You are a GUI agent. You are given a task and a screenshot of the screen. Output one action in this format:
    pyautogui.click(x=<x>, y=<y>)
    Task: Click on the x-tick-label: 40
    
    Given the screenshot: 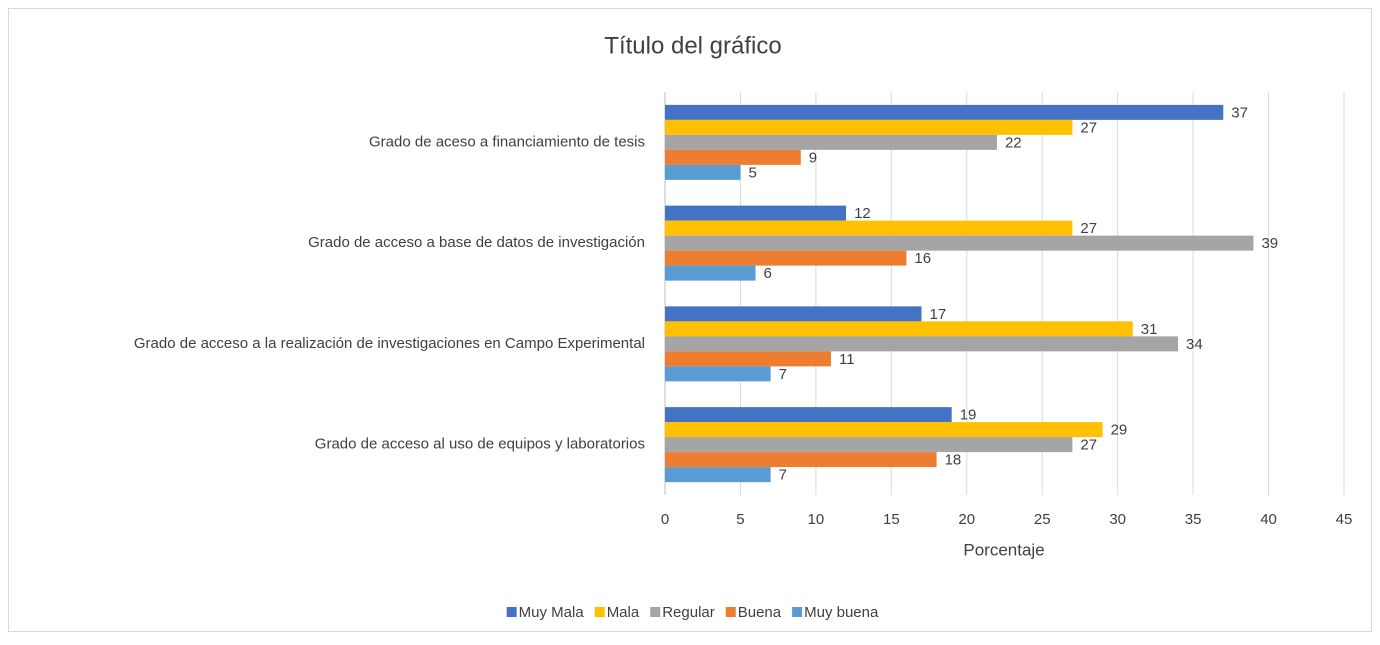 What is the action you would take?
    pyautogui.click(x=1268, y=519)
    